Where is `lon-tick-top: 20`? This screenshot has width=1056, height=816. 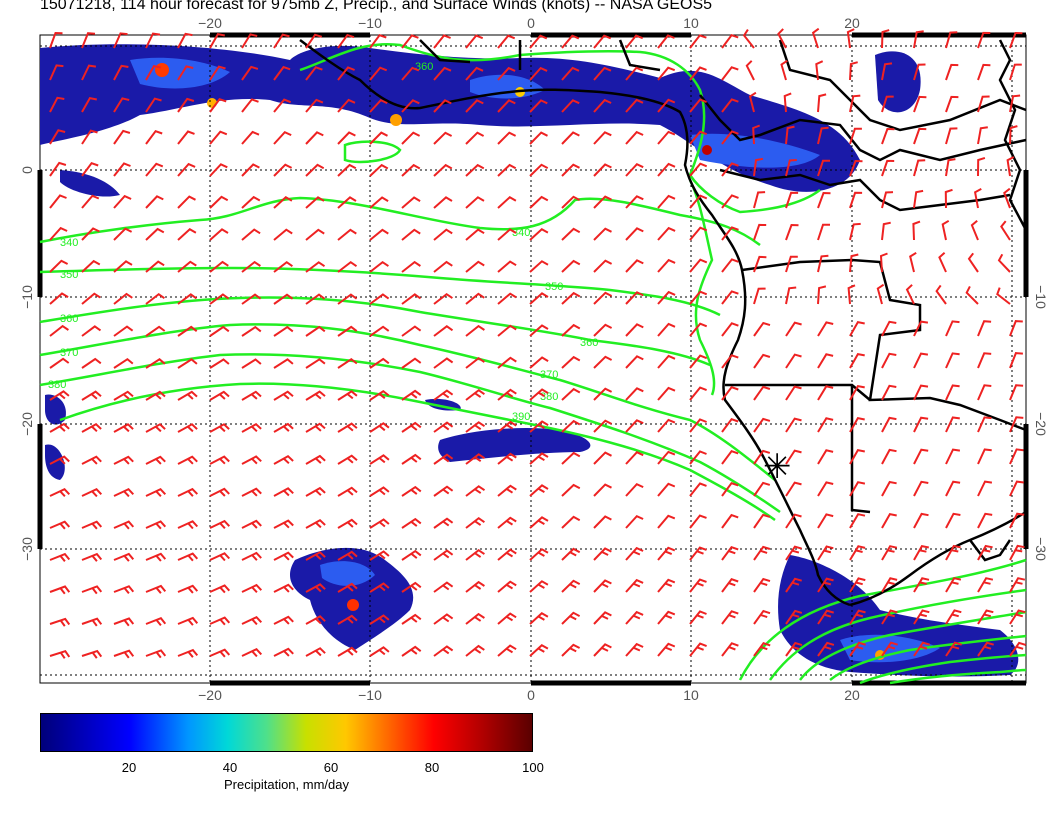 lon-tick-top: 20 is located at coordinates (852, 23).